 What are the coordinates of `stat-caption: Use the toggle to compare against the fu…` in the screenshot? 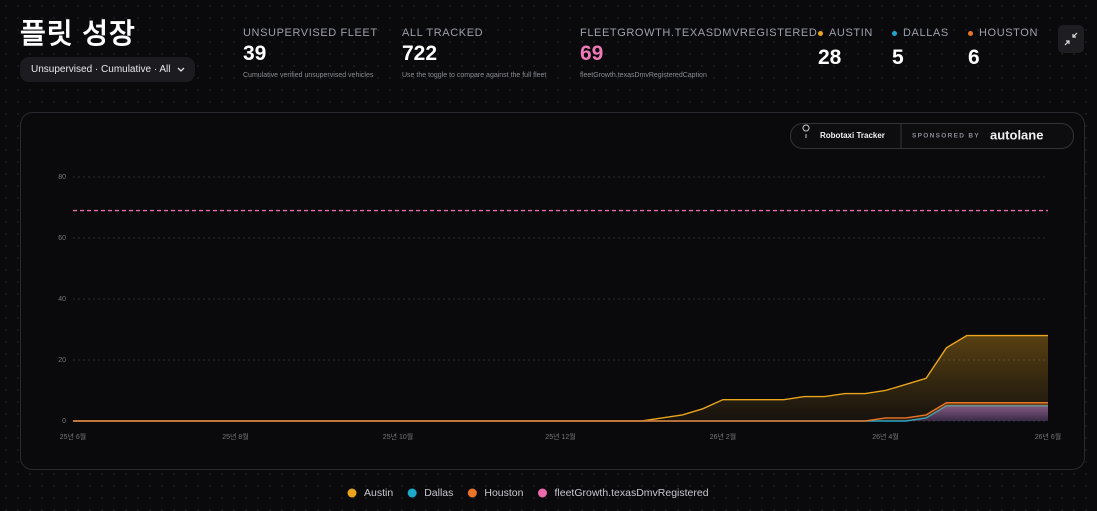 It's located at (474, 75).